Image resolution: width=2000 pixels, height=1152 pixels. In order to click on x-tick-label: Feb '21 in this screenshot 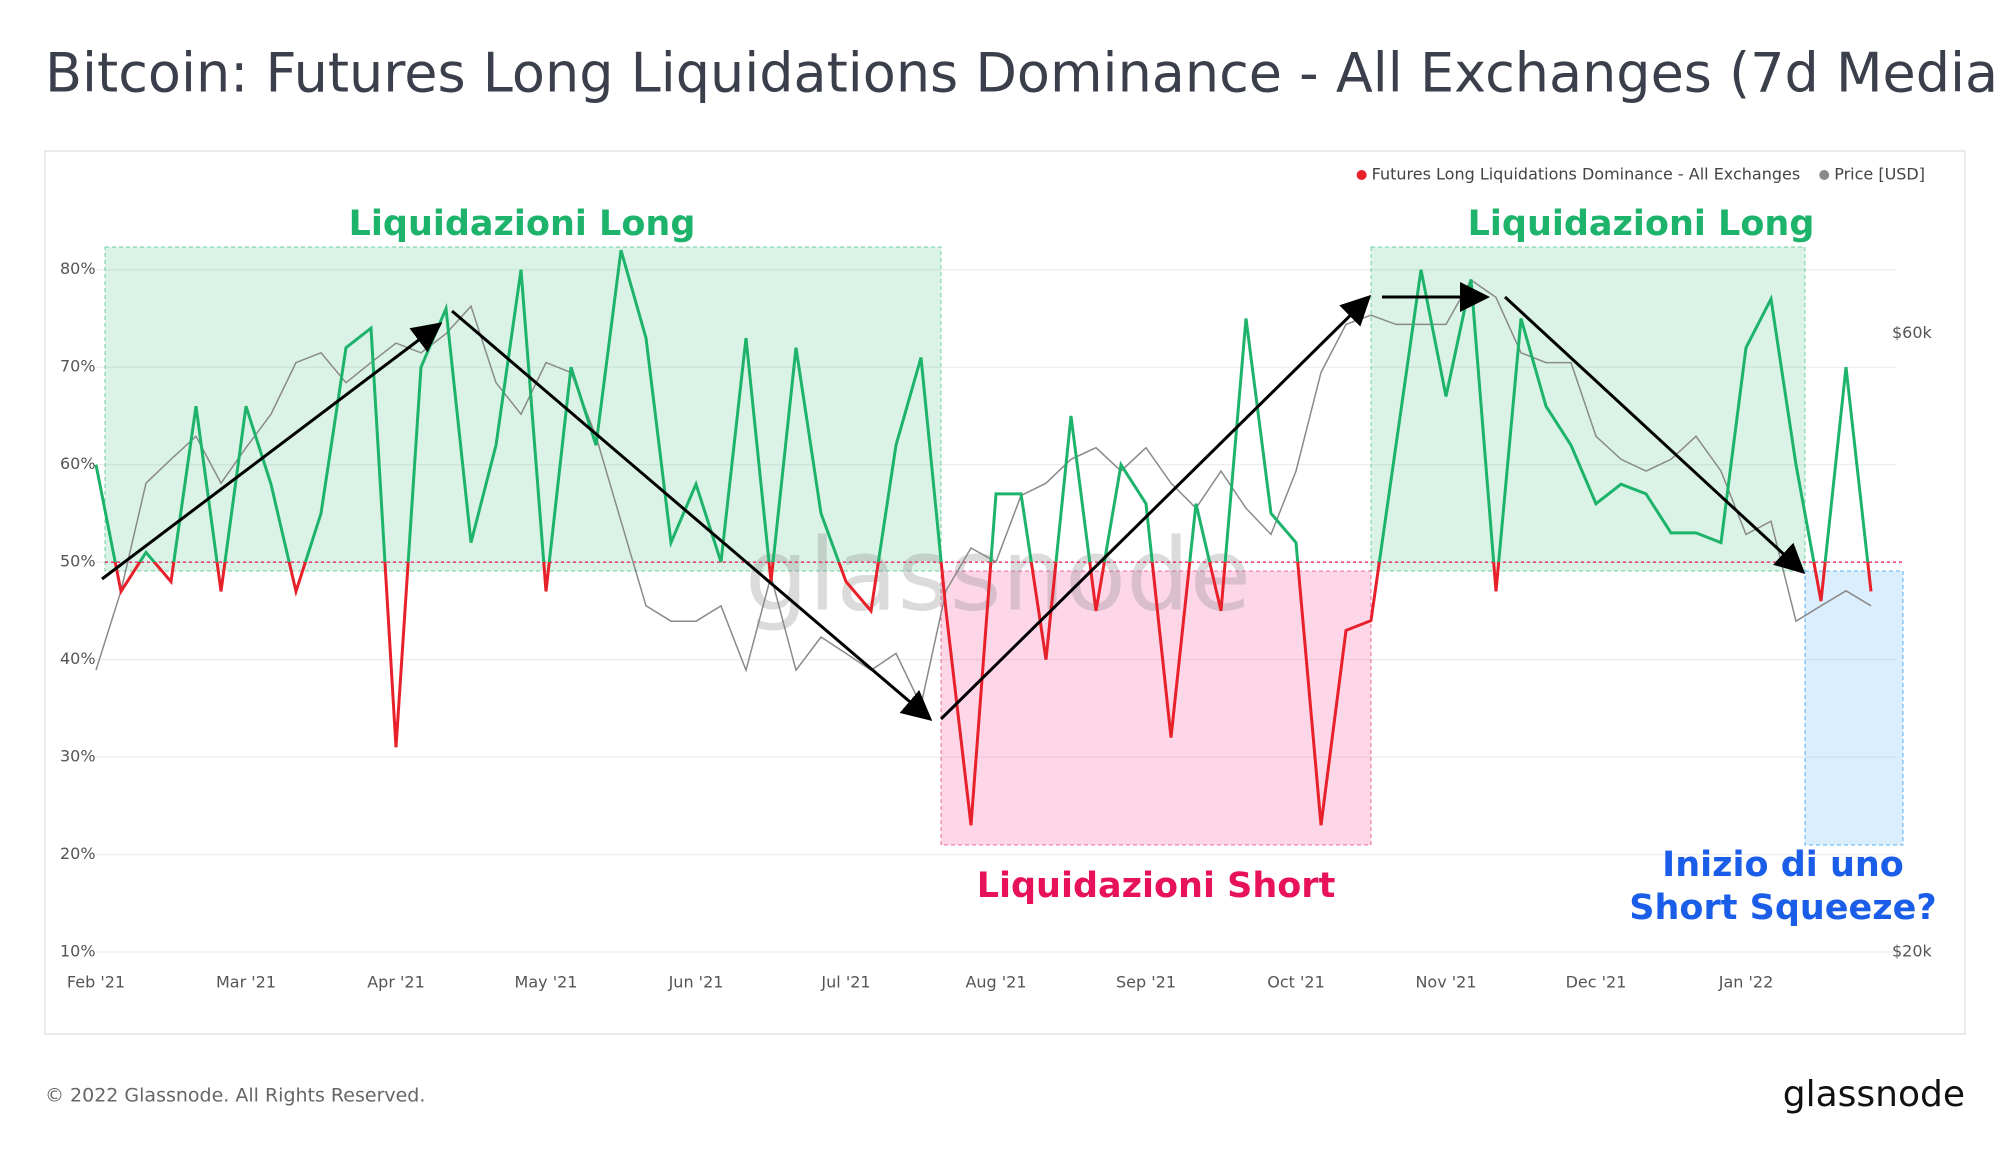, I will do `click(96, 982)`.